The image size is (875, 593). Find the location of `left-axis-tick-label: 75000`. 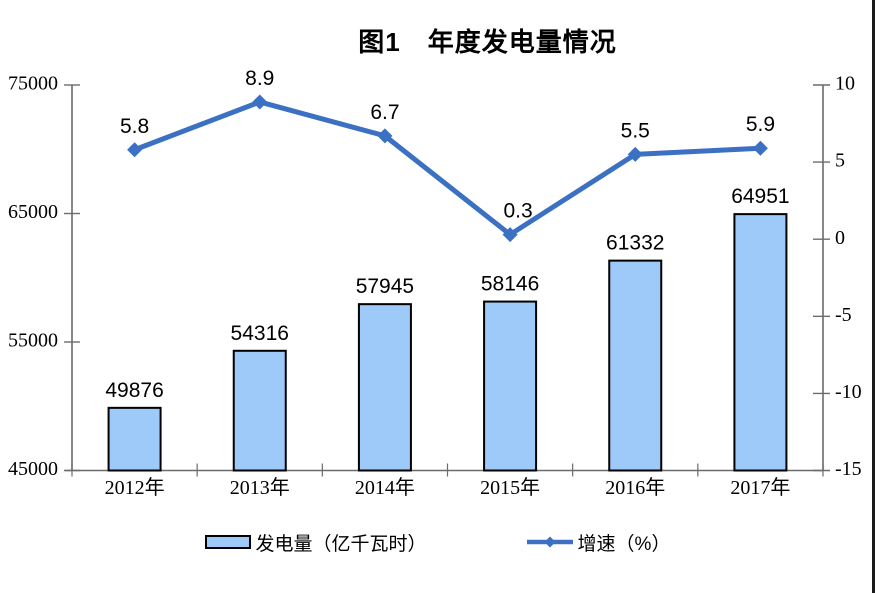

left-axis-tick-label: 75000 is located at coordinates (33, 84).